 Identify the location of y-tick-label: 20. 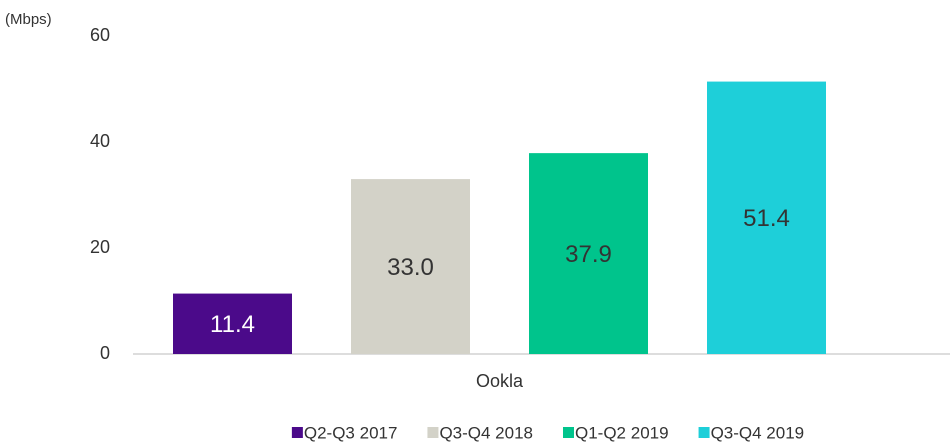
(100, 247).